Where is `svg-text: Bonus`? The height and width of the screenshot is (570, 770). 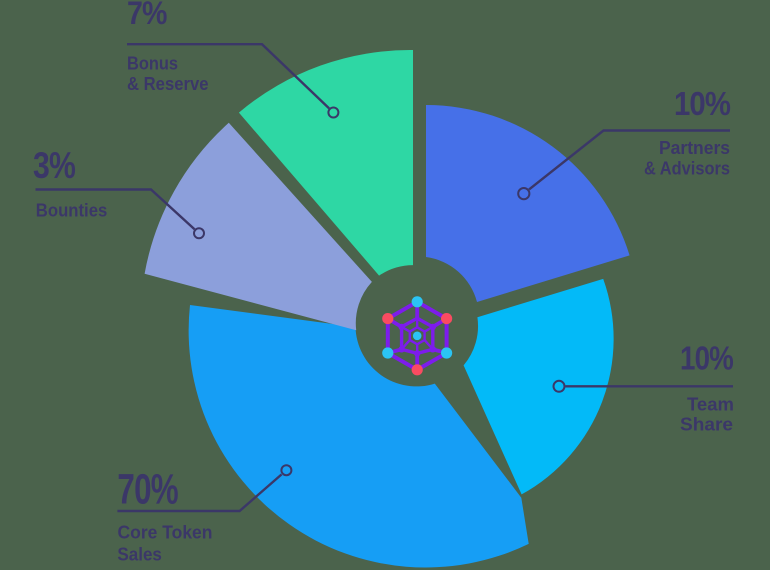 svg-text: Bonus is located at coordinates (152, 63).